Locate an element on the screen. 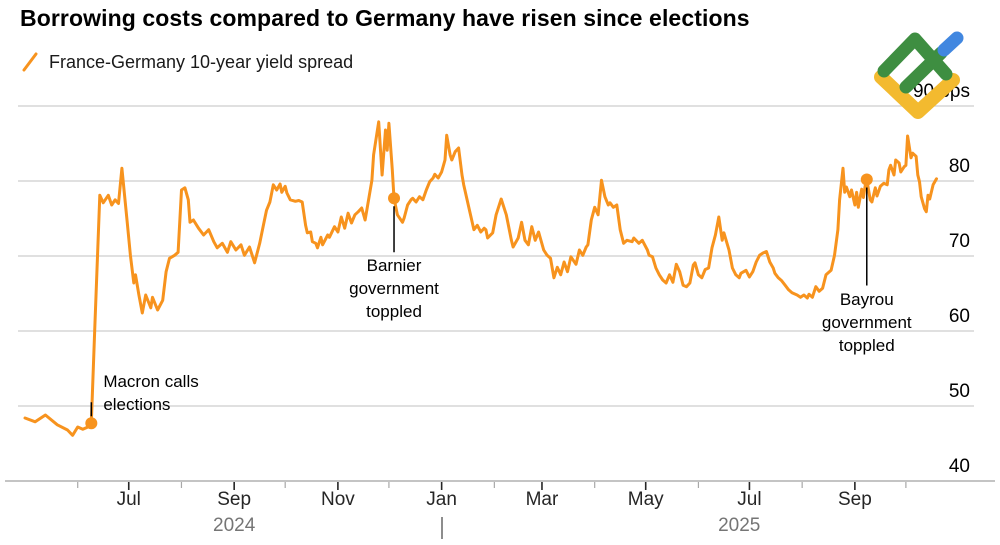  axis-ticks is located at coordinates (492, 486).